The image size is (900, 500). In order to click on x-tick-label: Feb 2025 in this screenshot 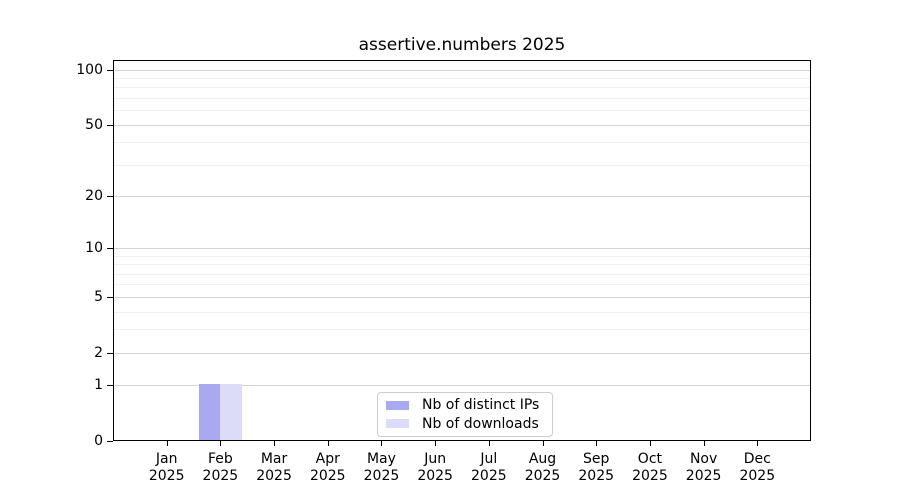, I will do `click(220, 467)`.